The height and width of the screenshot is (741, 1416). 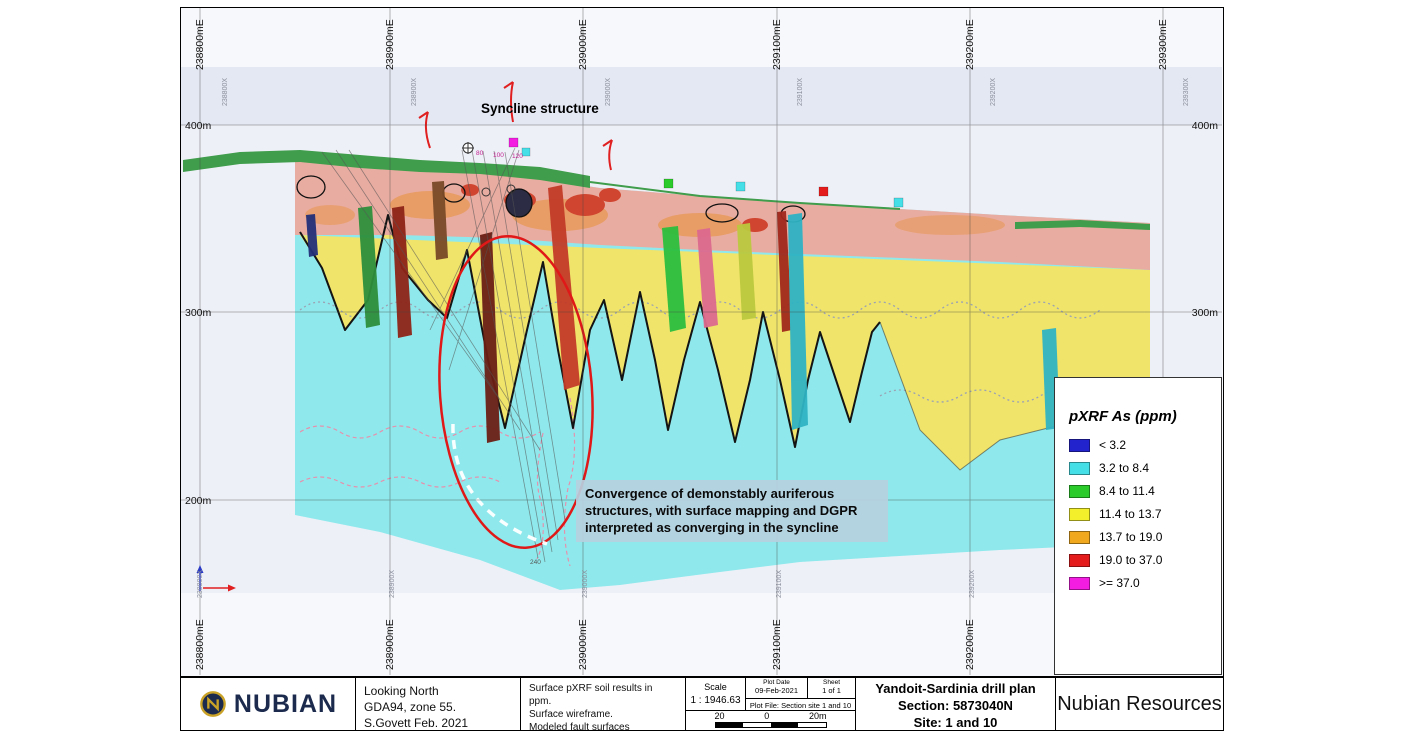 I want to click on legend-label: 3.2 to 8.4, so click(x=1124, y=468).